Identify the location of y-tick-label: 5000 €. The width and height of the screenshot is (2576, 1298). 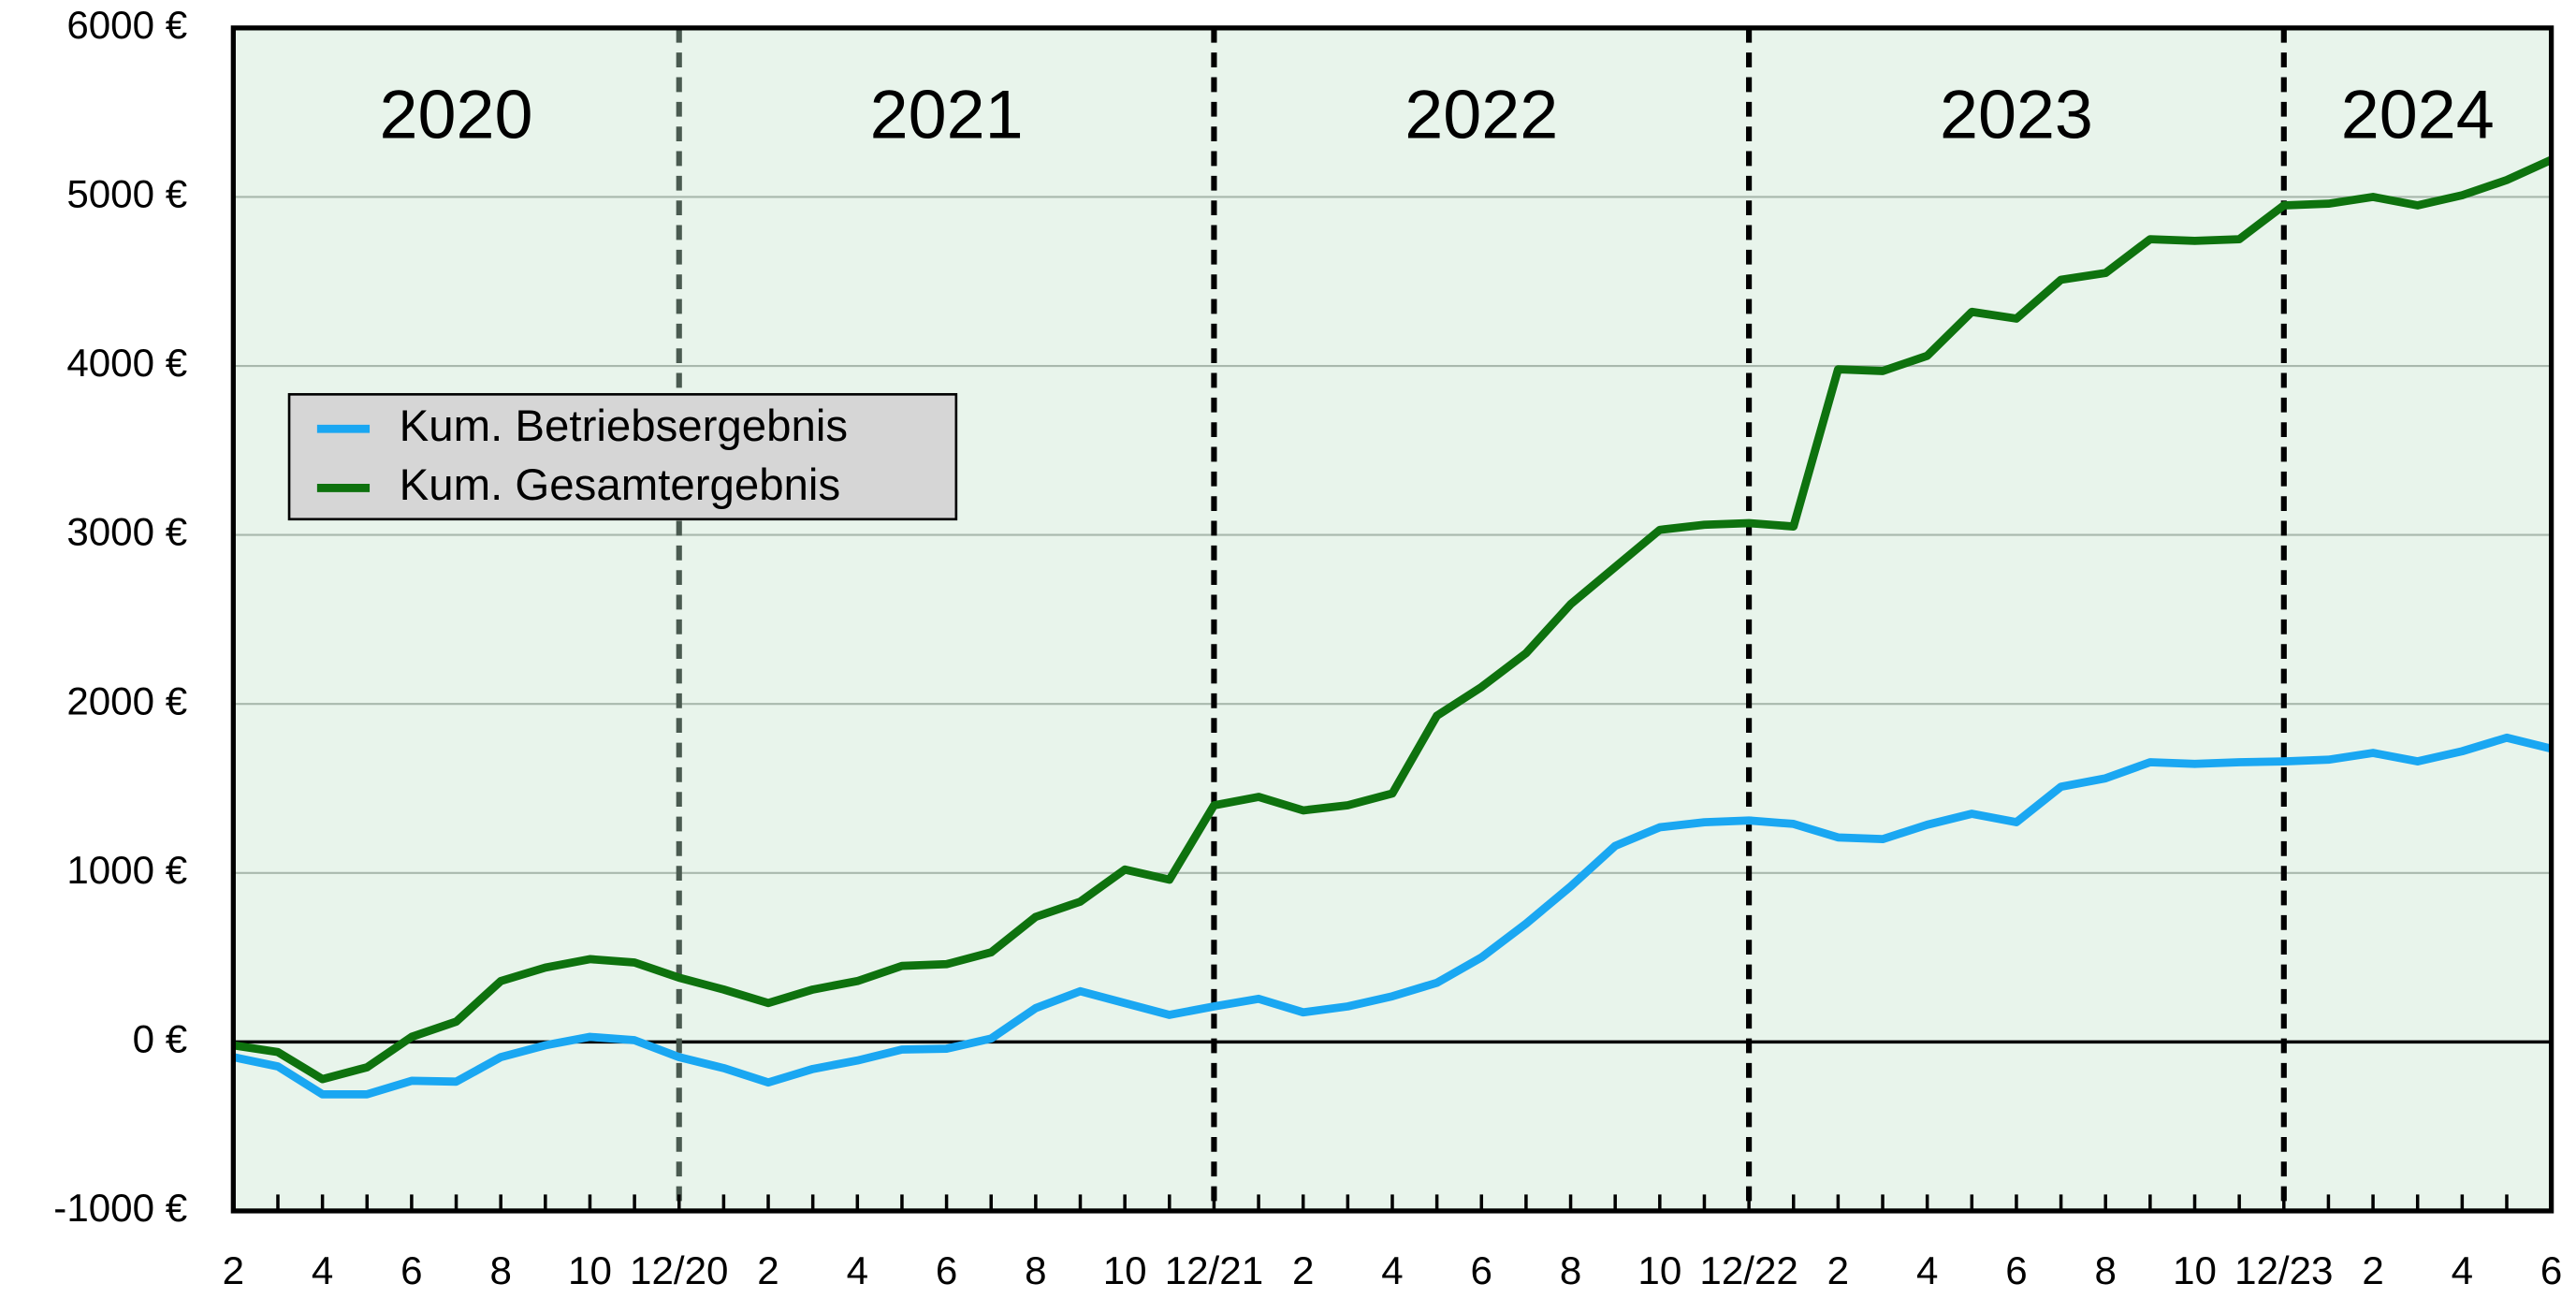
(126, 194).